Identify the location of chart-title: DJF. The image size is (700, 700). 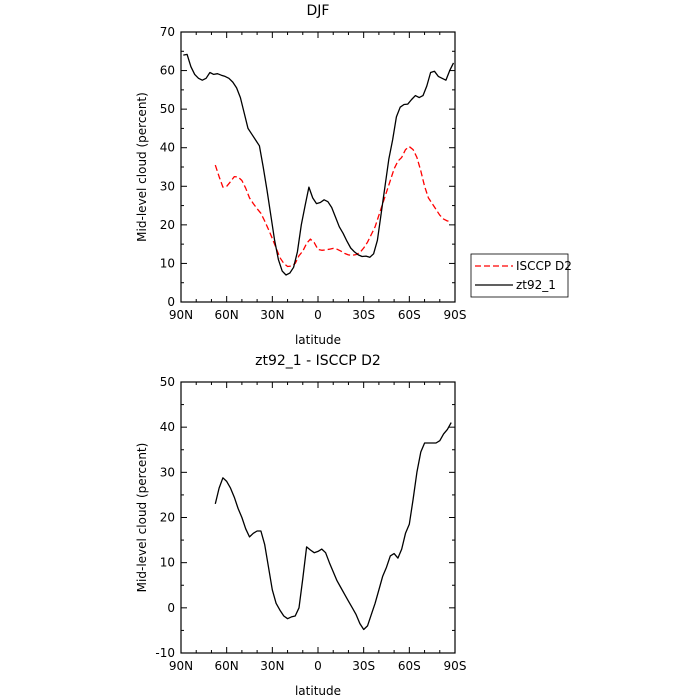
(318, 11).